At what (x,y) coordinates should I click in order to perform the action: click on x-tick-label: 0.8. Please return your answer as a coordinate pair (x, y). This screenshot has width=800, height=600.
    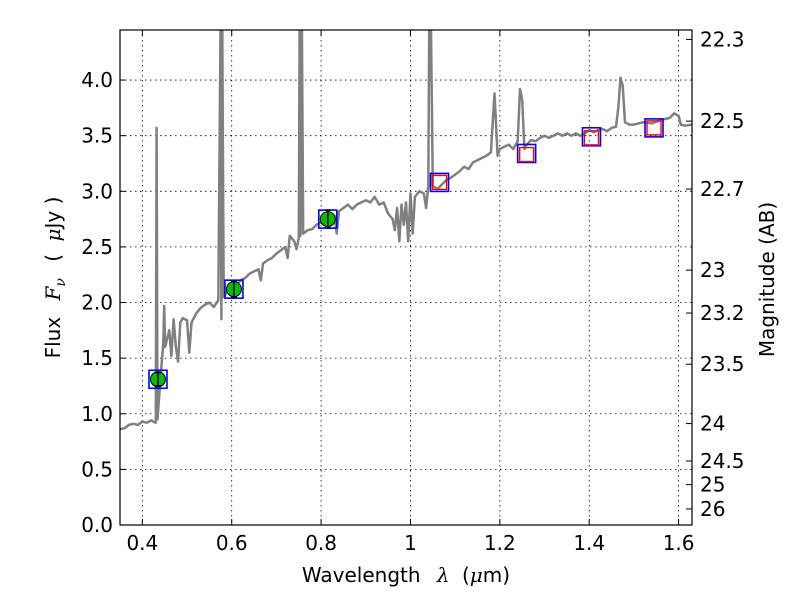
    Looking at the image, I should click on (321, 543).